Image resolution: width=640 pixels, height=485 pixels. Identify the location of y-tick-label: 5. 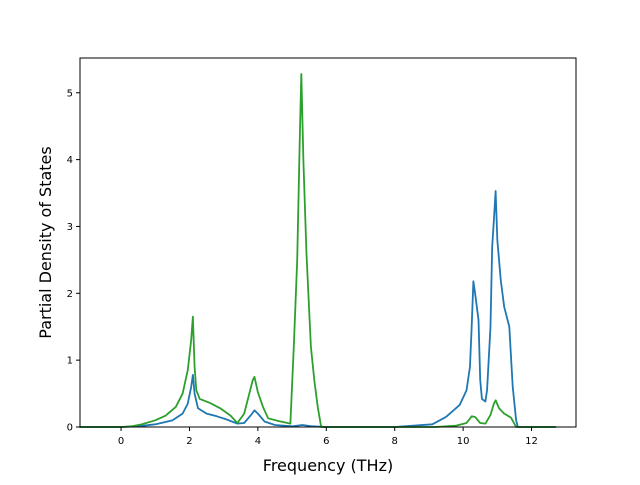
(70, 93).